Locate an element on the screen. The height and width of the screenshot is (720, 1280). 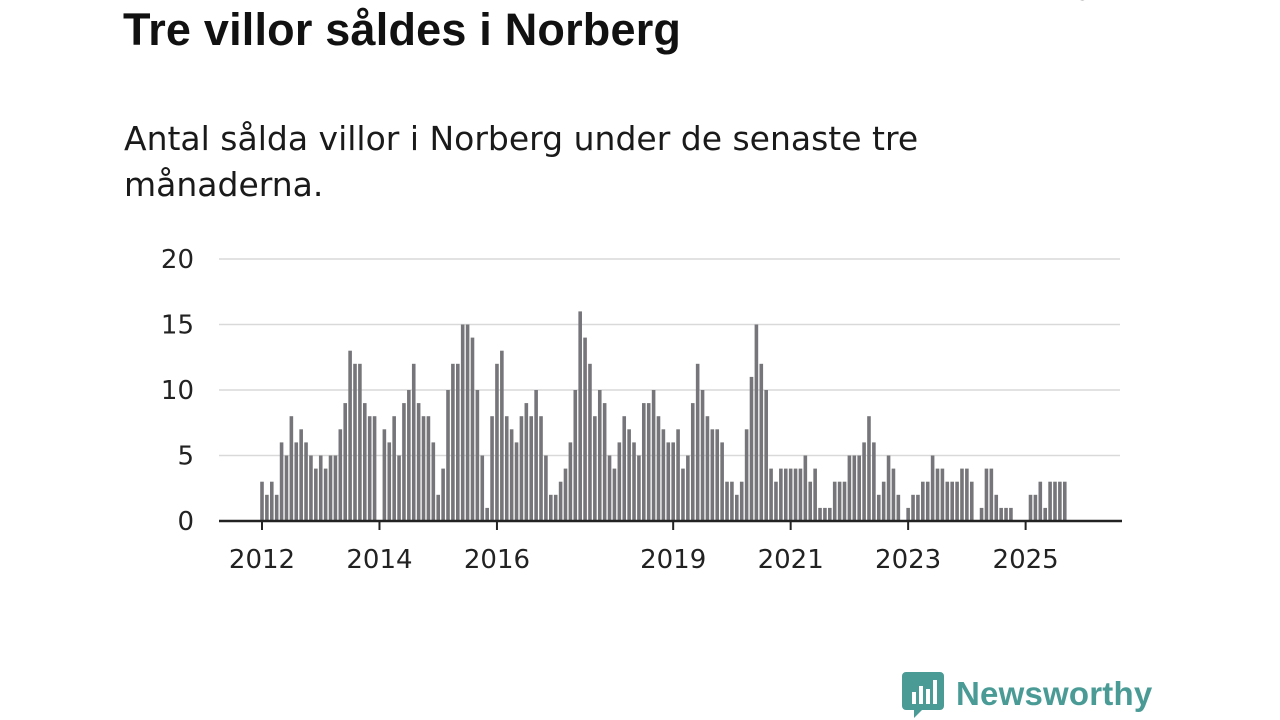
y-tick-label: 5 is located at coordinates (185, 457).